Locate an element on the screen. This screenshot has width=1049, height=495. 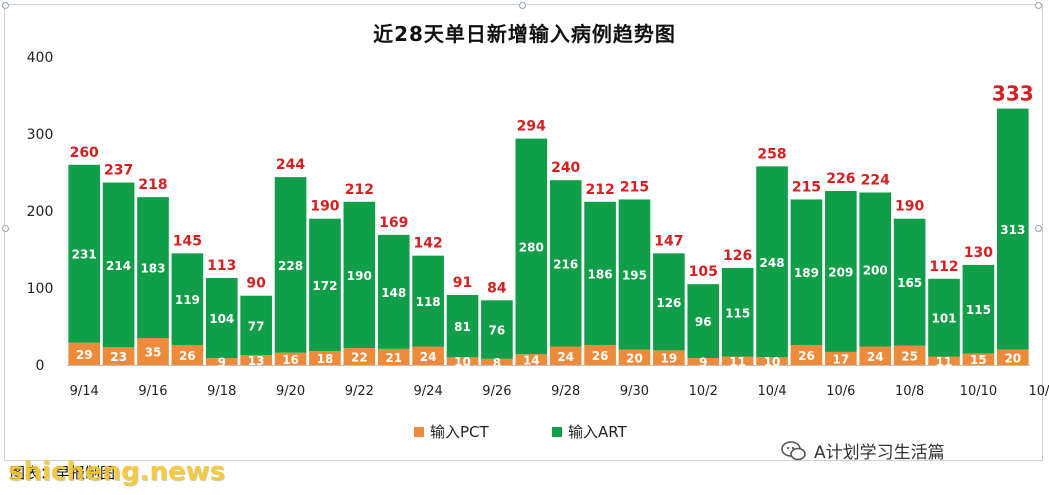
data-label-art: 118 is located at coordinates (428, 302).